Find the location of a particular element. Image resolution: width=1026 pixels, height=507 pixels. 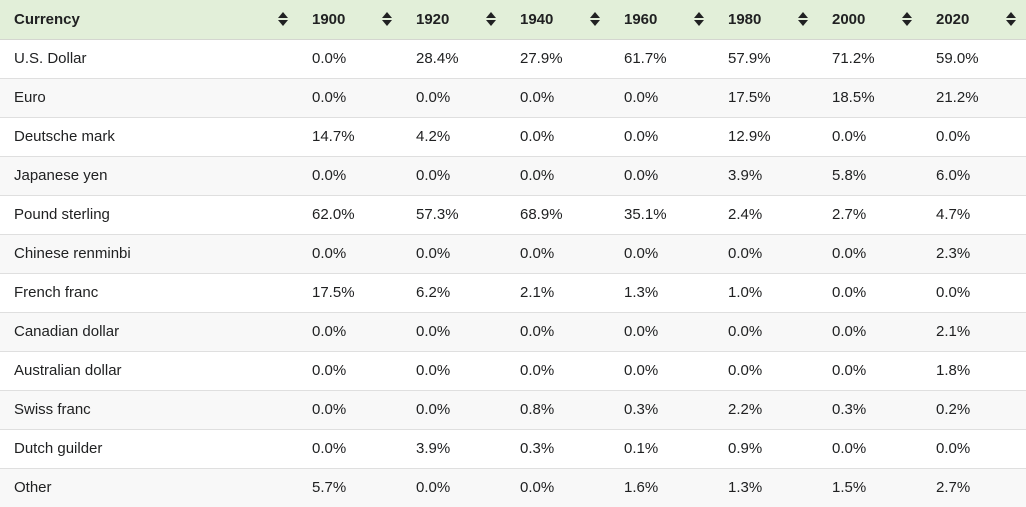

column-header-1920: 1920 is located at coordinates (454, 20).